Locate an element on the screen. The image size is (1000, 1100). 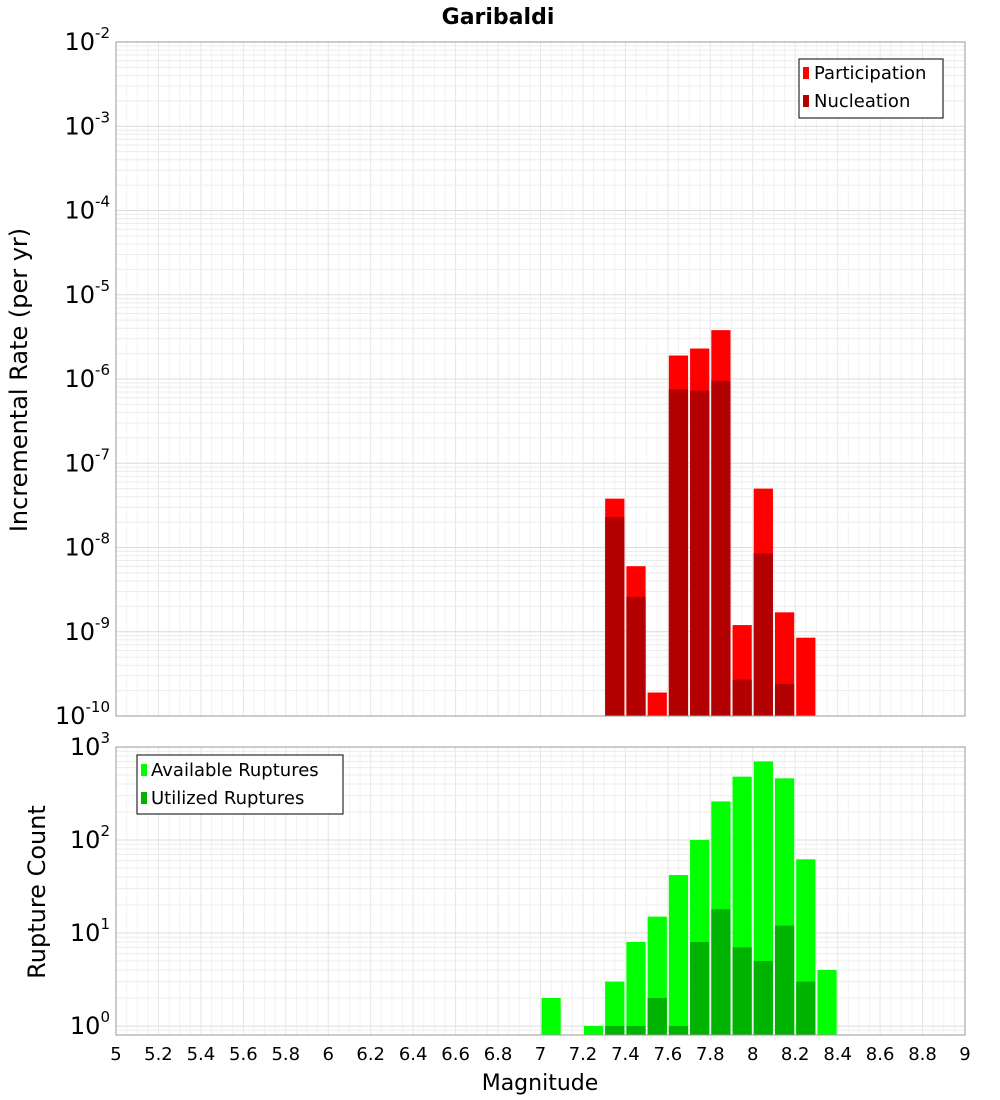
legend-swatch-participation is located at coordinates (806, 73).